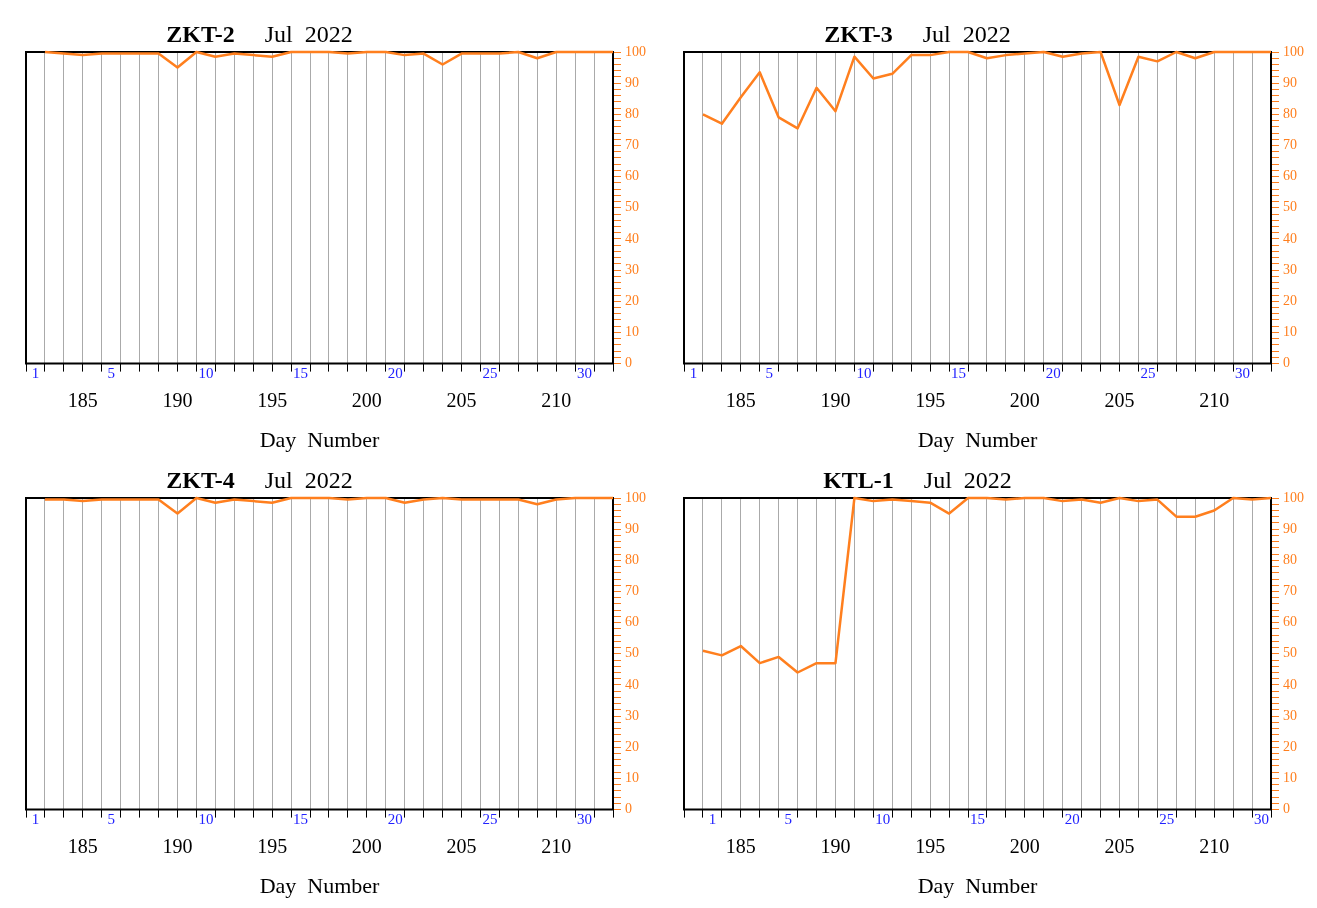 The height and width of the screenshot is (908, 1317). Describe the element at coordinates (858, 480) in the screenshot. I see `chart-title: KTL-1` at that location.